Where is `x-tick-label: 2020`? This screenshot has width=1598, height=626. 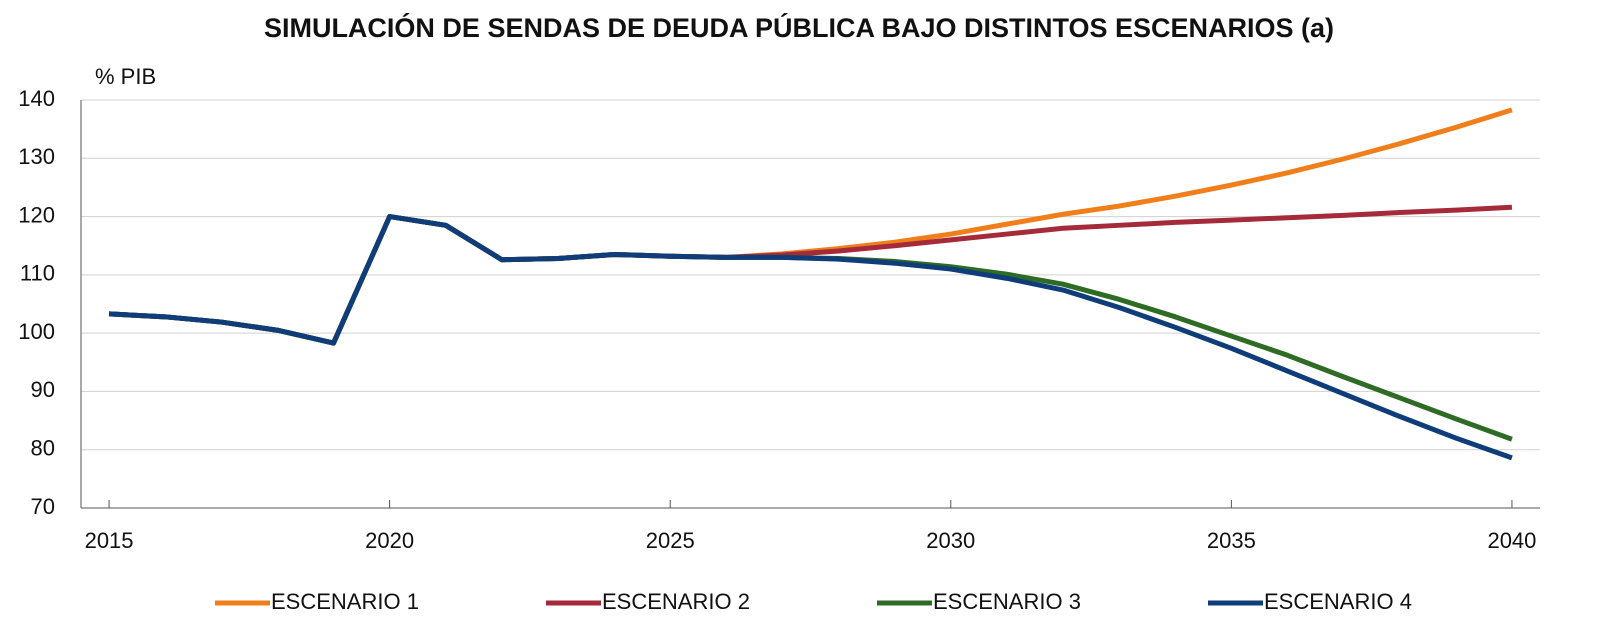
x-tick-label: 2020 is located at coordinates (389, 540).